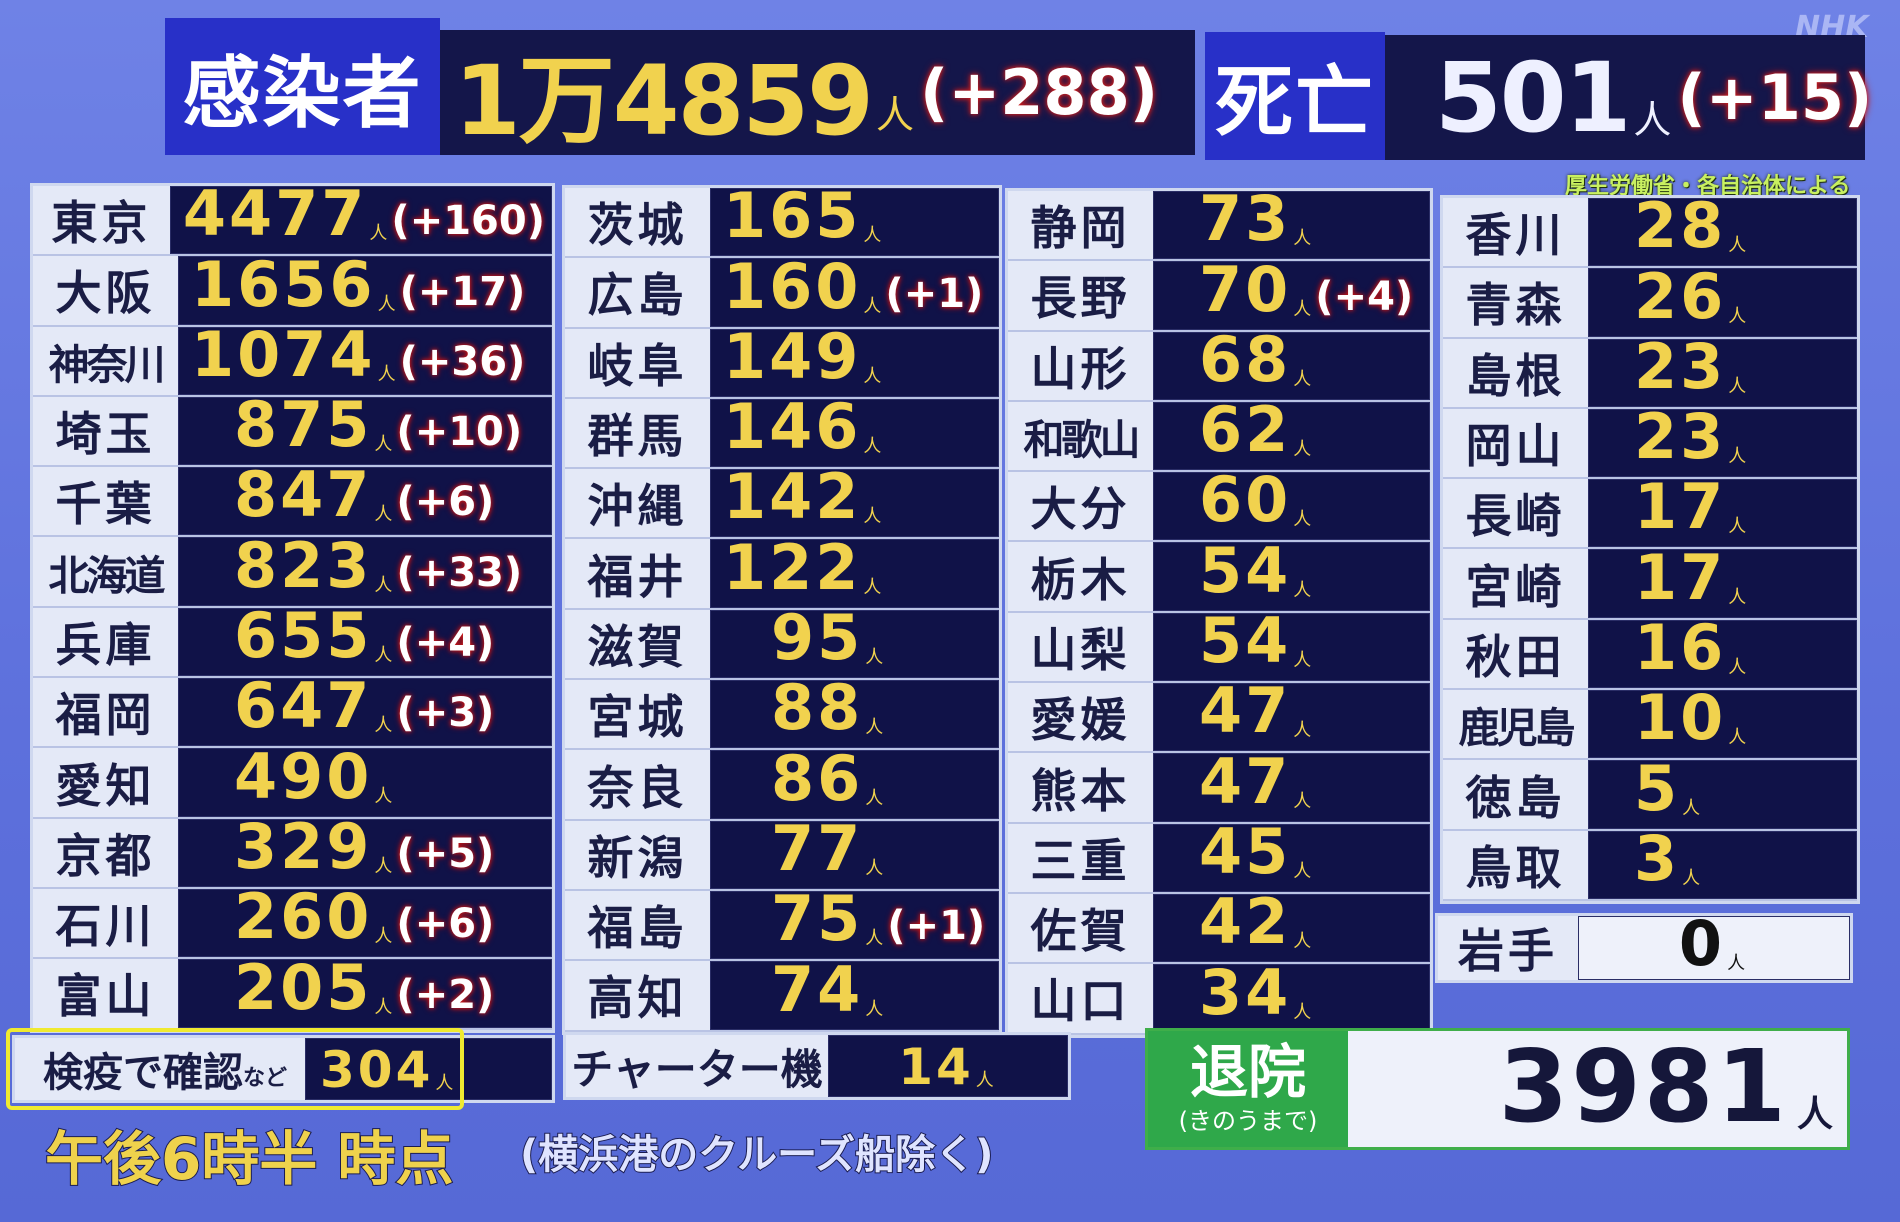  Describe the element at coordinates (637, 362) in the screenshot. I see `prefecture-name: 岐阜` at that location.